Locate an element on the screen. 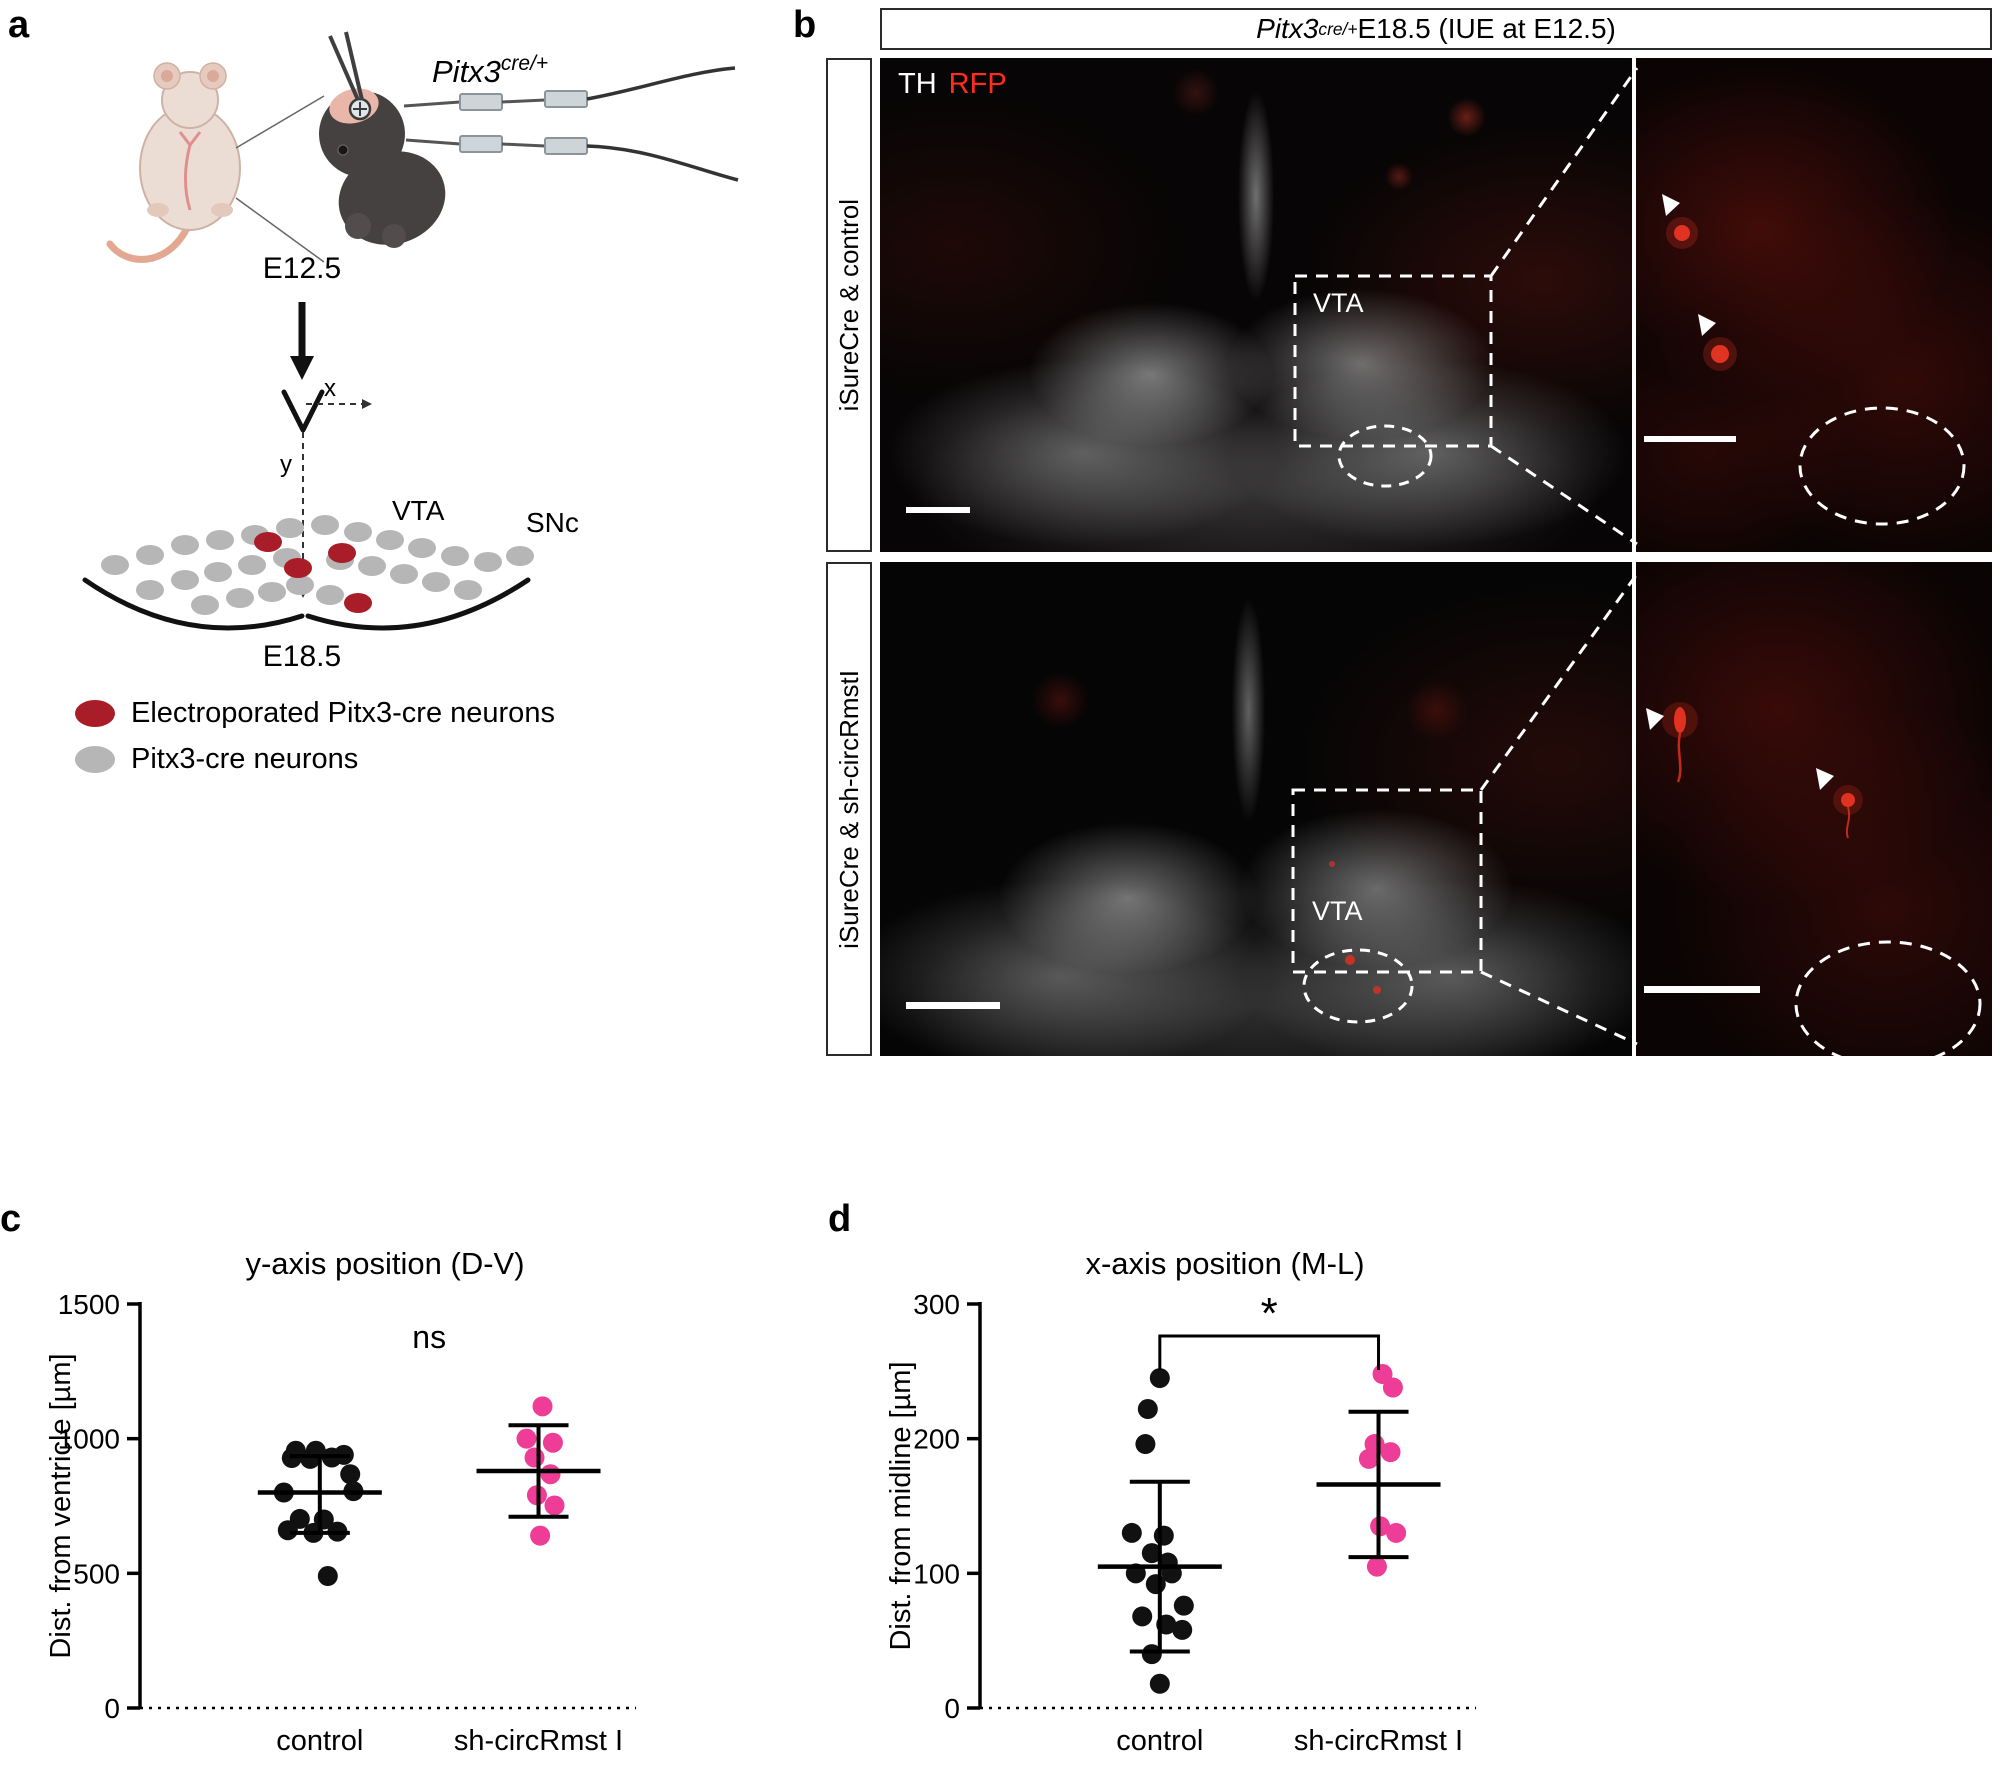 This screenshot has height=1779, width=2000. header-rest: E18.5 (IUE at E12.5) is located at coordinates (1486, 28).